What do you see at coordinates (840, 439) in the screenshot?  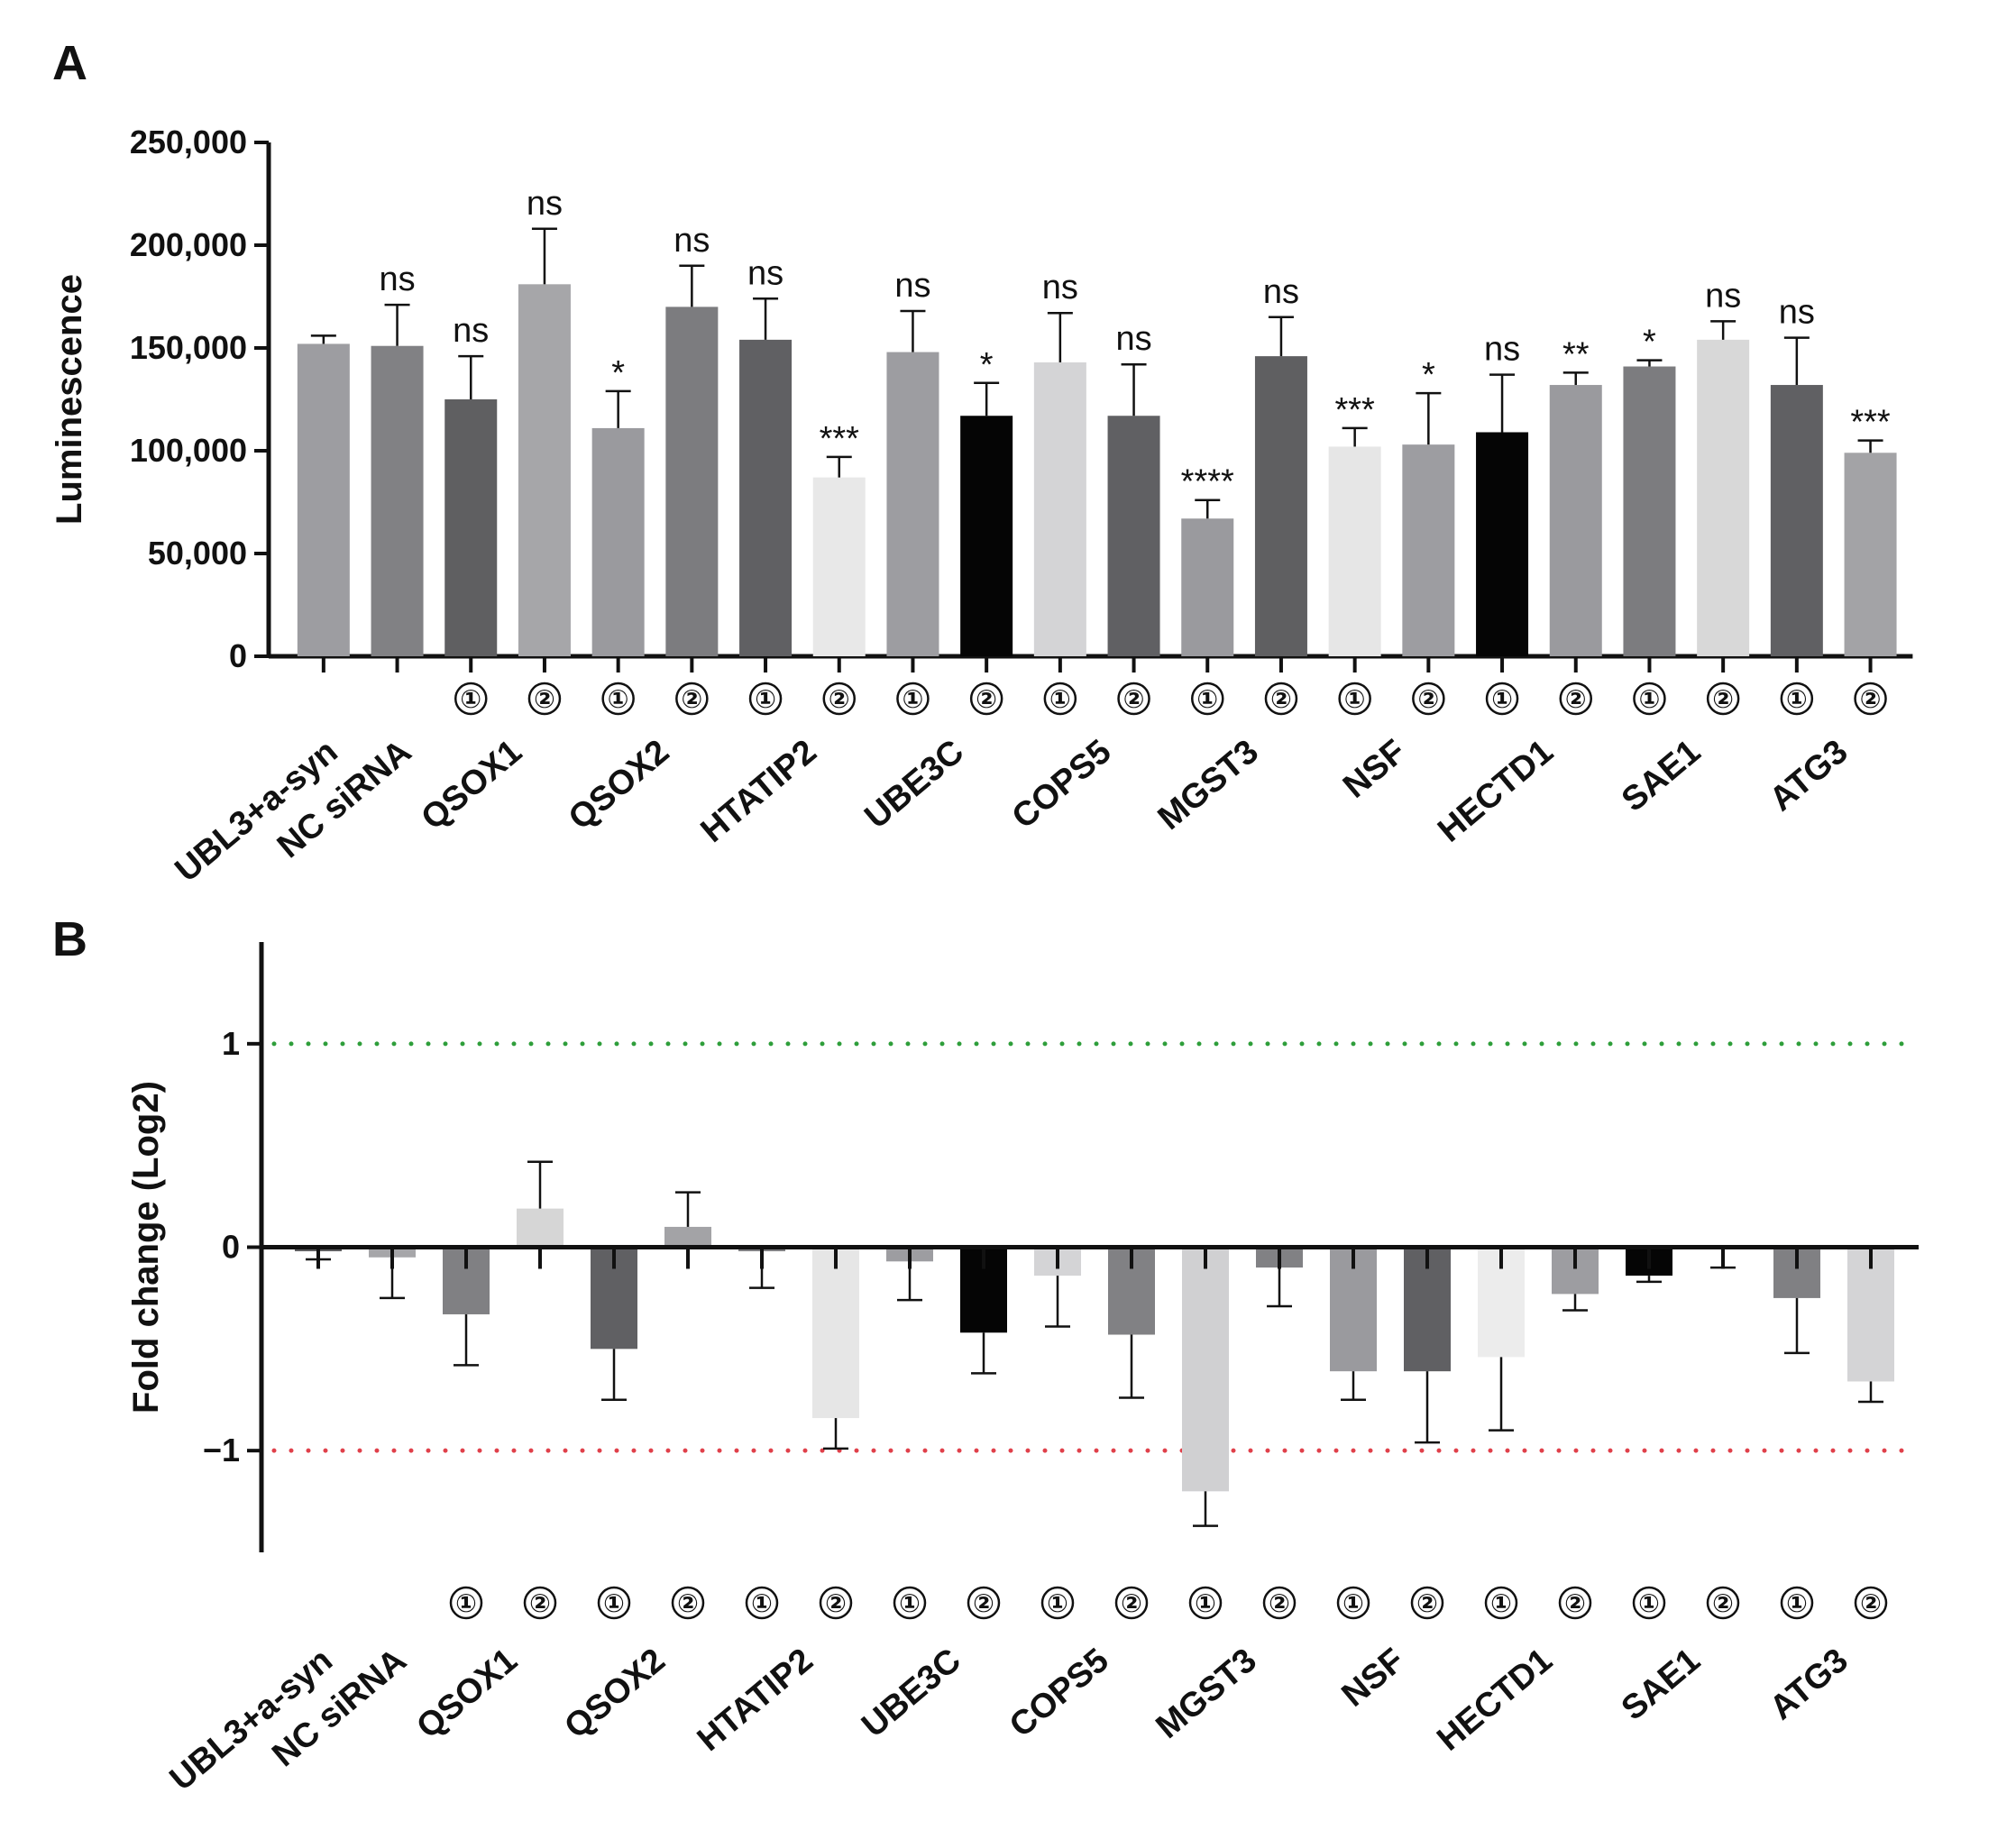 I see `significance-label: ***` at bounding box center [840, 439].